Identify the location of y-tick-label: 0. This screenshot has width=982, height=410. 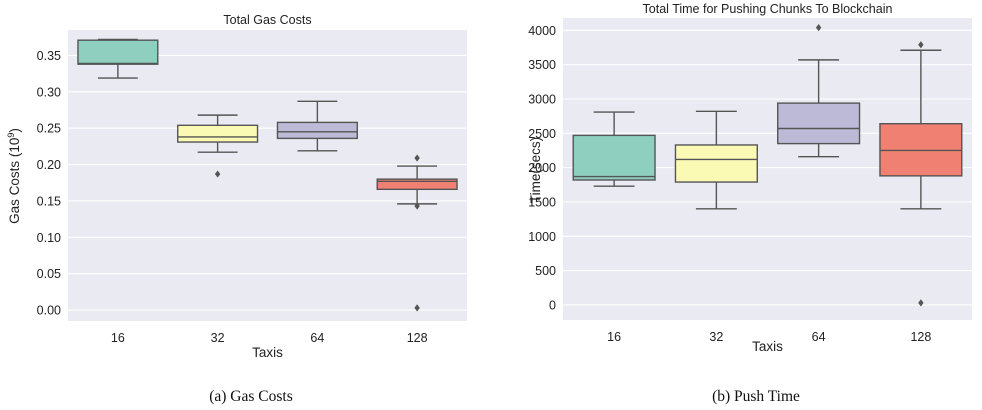
(552, 305).